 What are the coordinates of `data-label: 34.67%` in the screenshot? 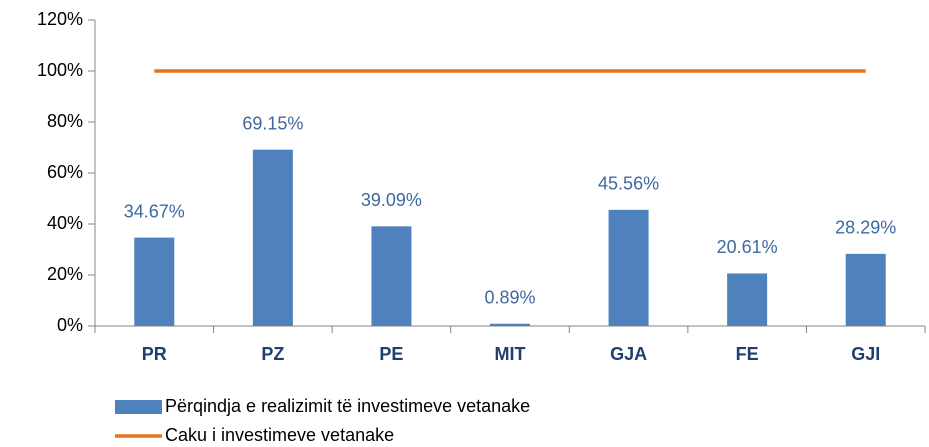 It's located at (154, 211).